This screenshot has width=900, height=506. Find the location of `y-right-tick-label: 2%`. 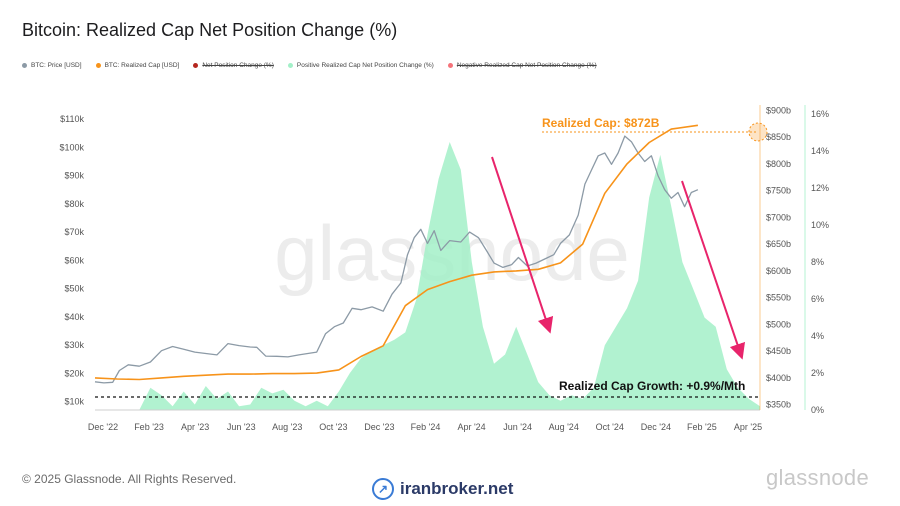

y-right-tick-label: 2% is located at coordinates (817, 373).